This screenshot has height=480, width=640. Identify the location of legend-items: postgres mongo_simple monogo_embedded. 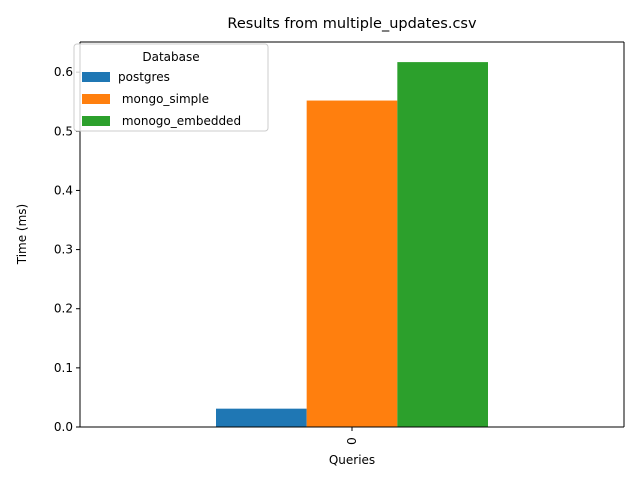
(161, 99).